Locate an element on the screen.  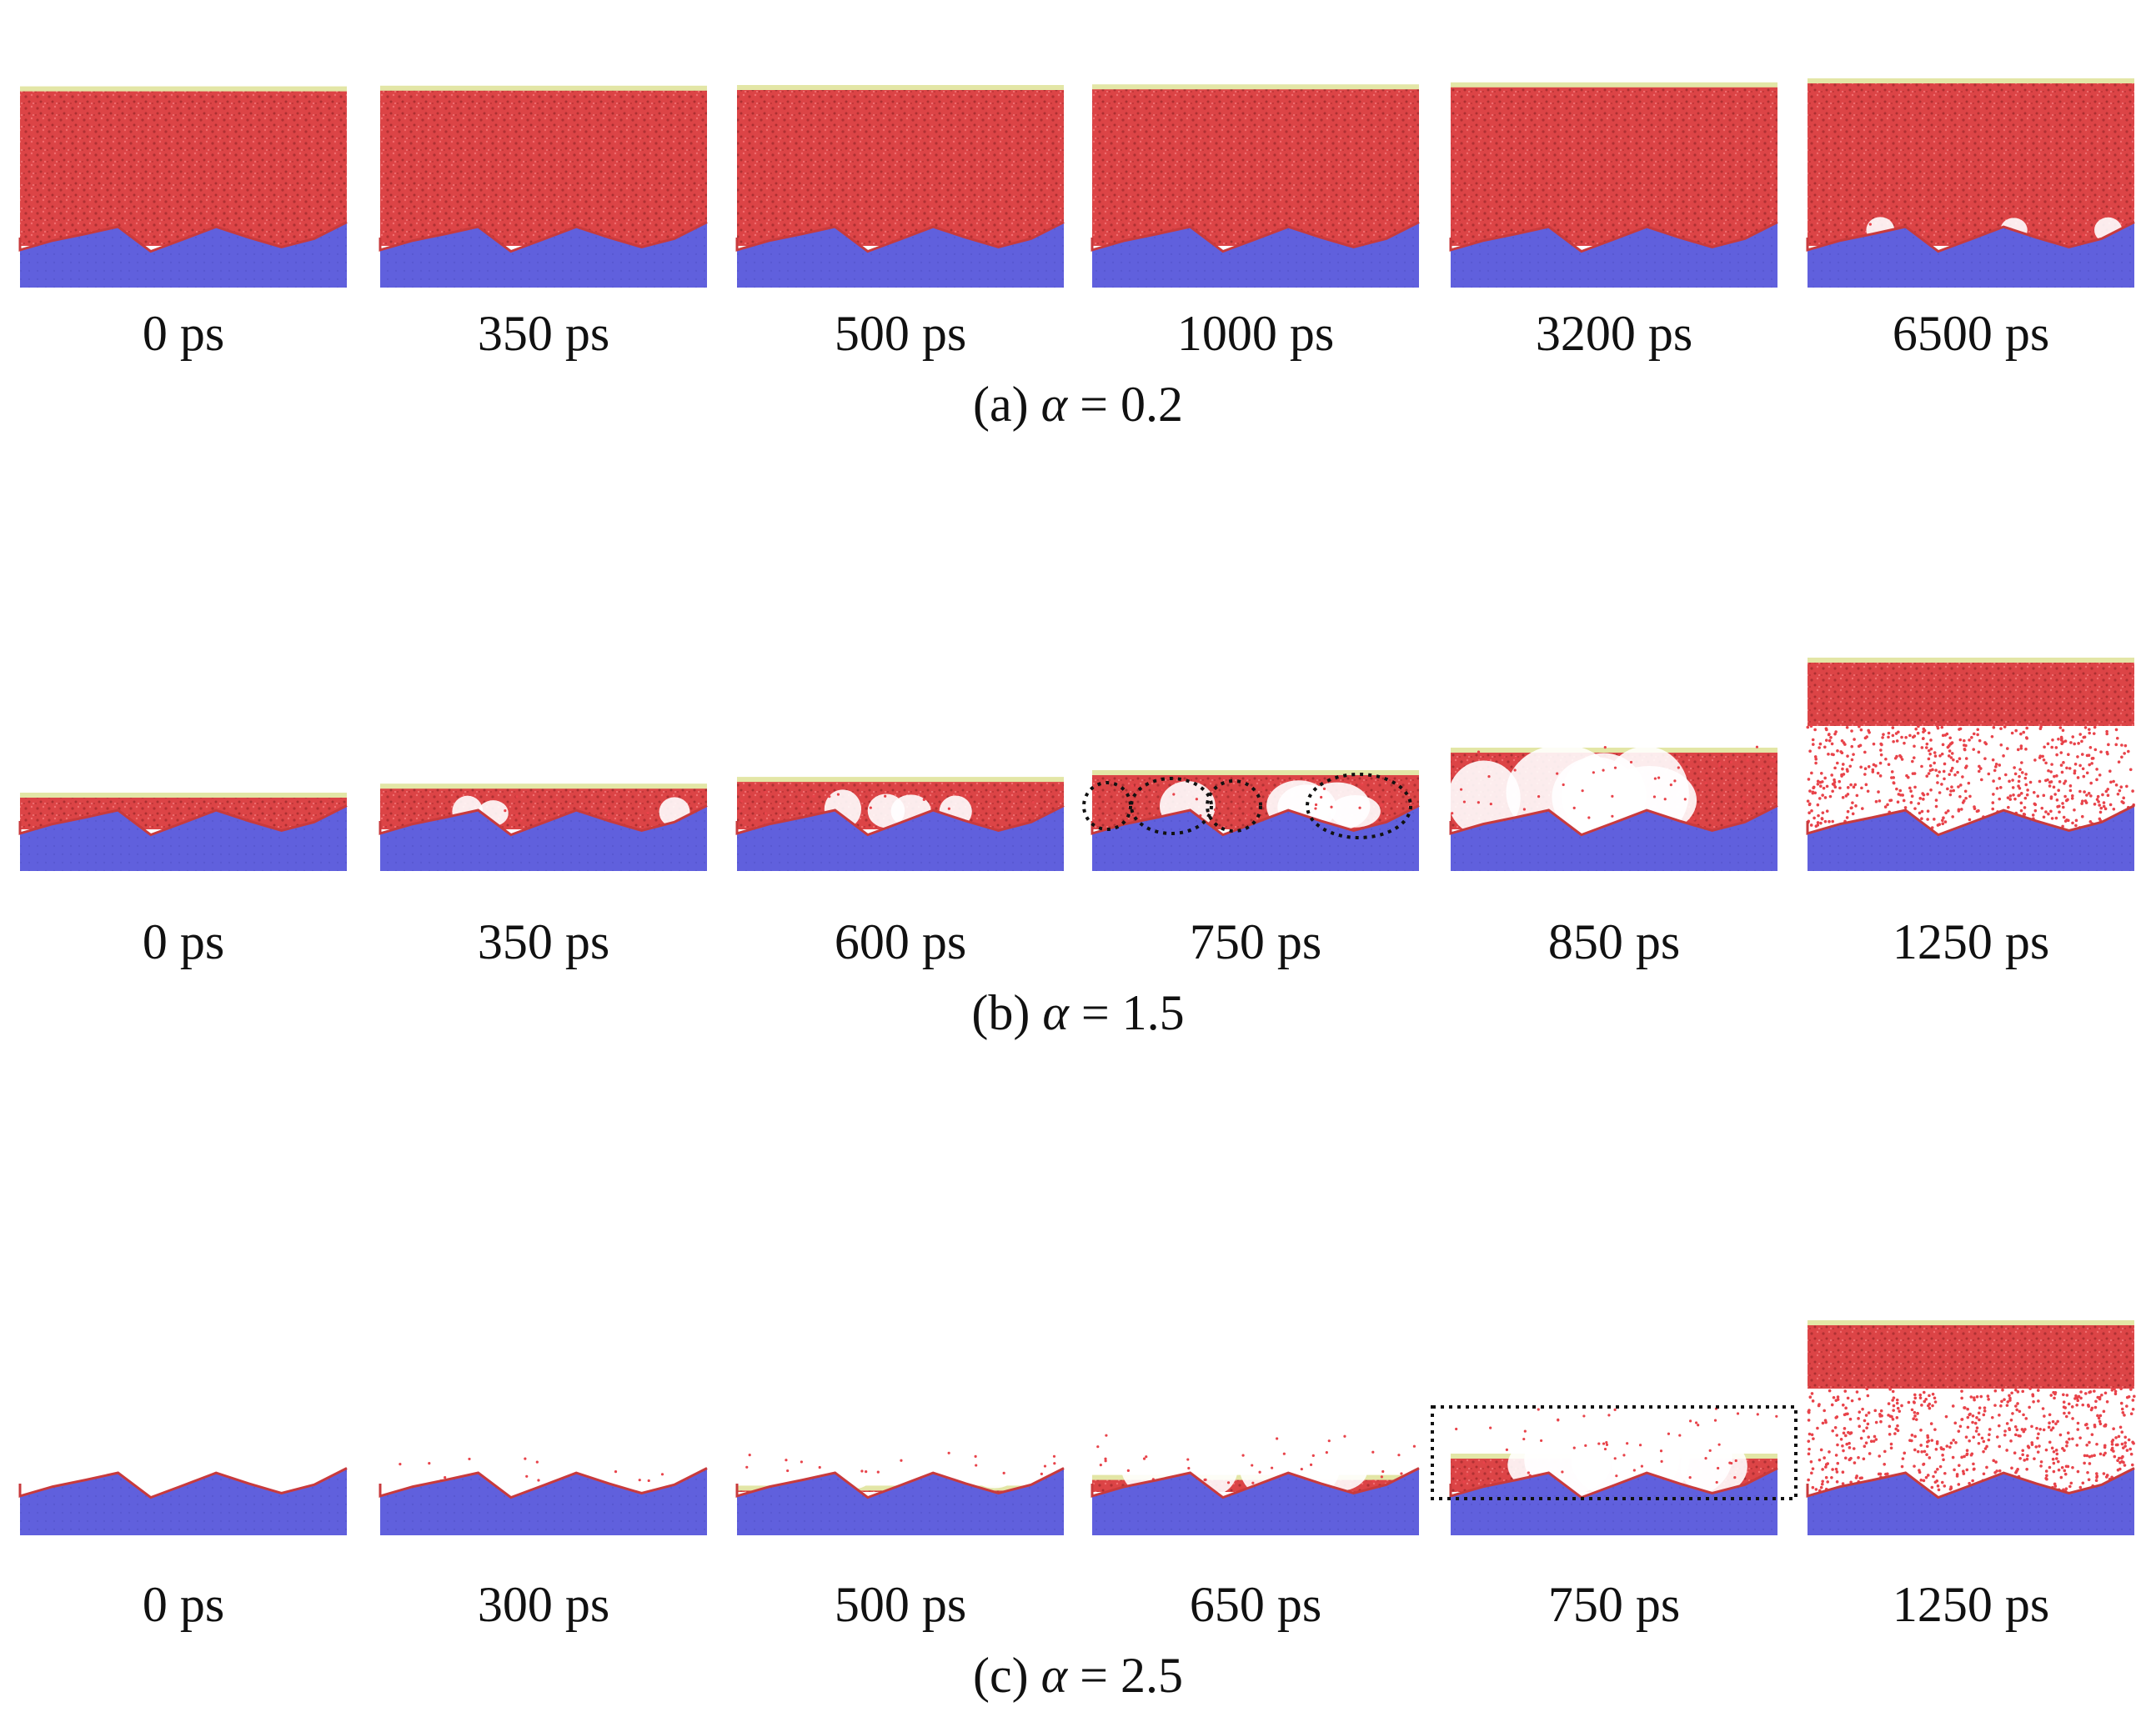
substrate-rough-surface is located at coordinates (183, 1501).